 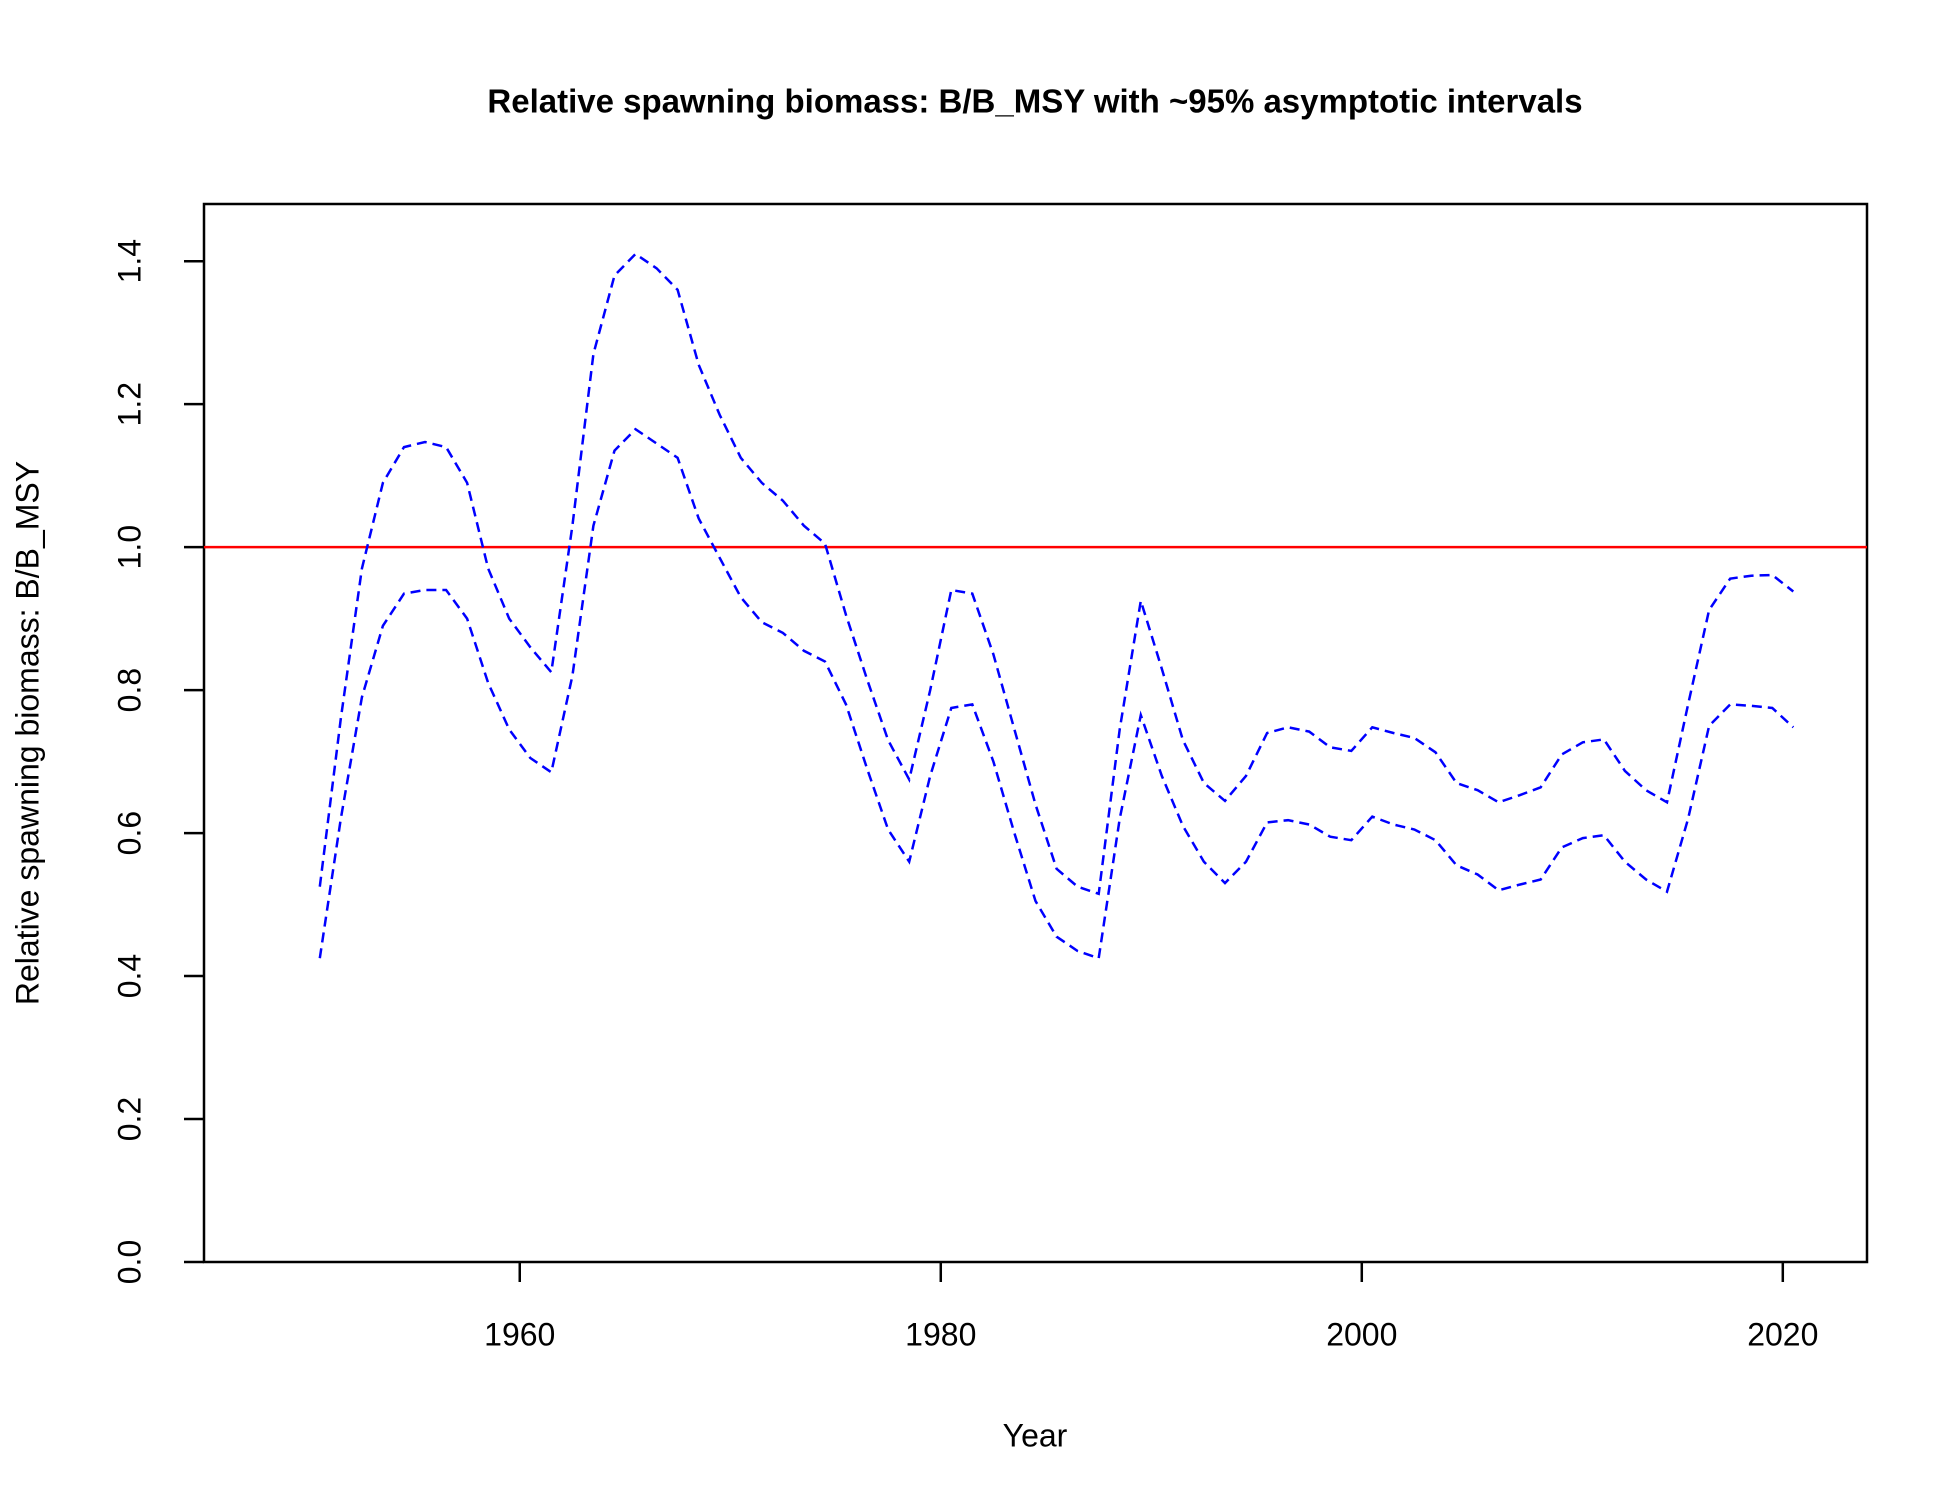 I want to click on y-tick-label: 1.2, so click(x=129, y=404).